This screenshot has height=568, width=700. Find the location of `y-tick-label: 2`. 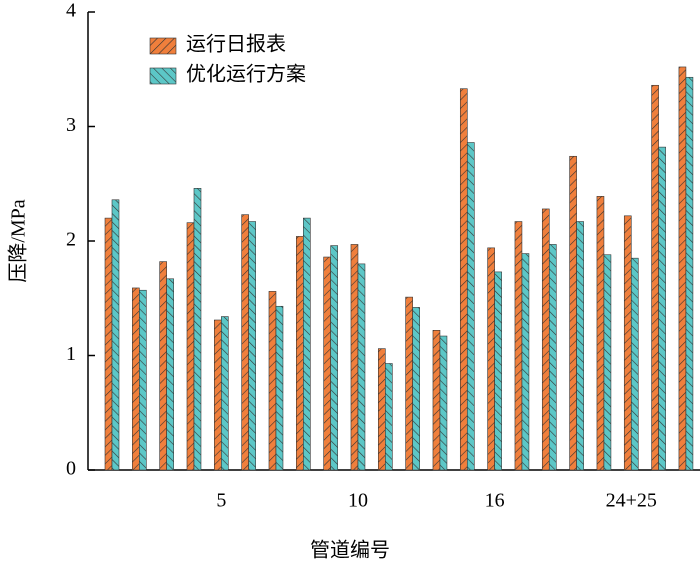

y-tick-label: 2 is located at coordinates (71, 240).